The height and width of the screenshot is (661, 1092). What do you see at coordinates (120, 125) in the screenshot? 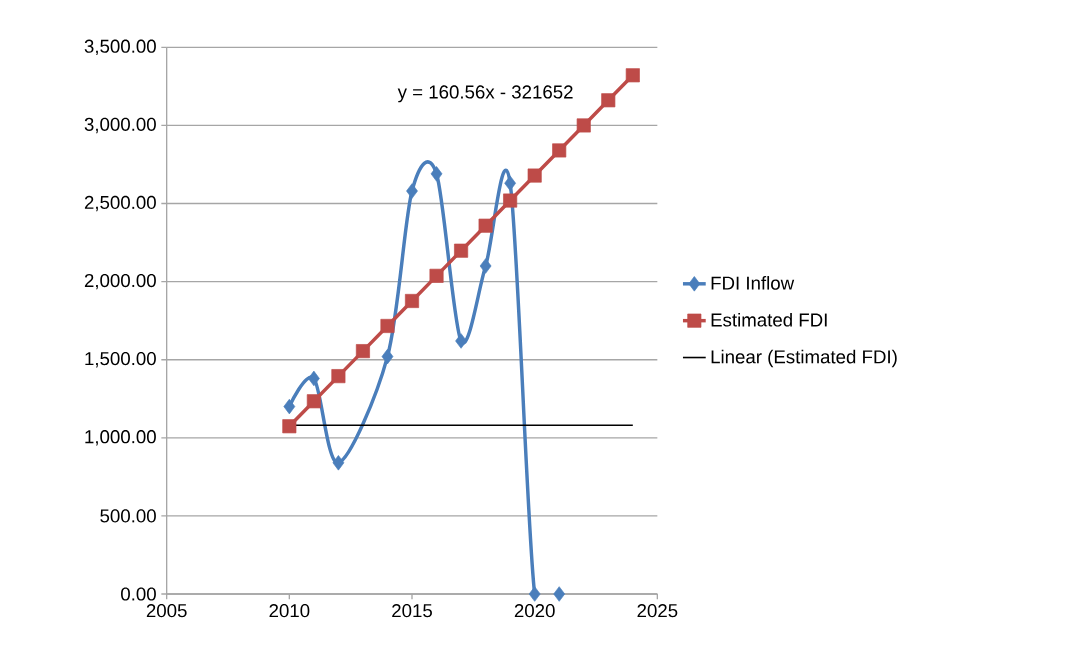
I see `y-tick-label: 3,000.00` at bounding box center [120, 125].